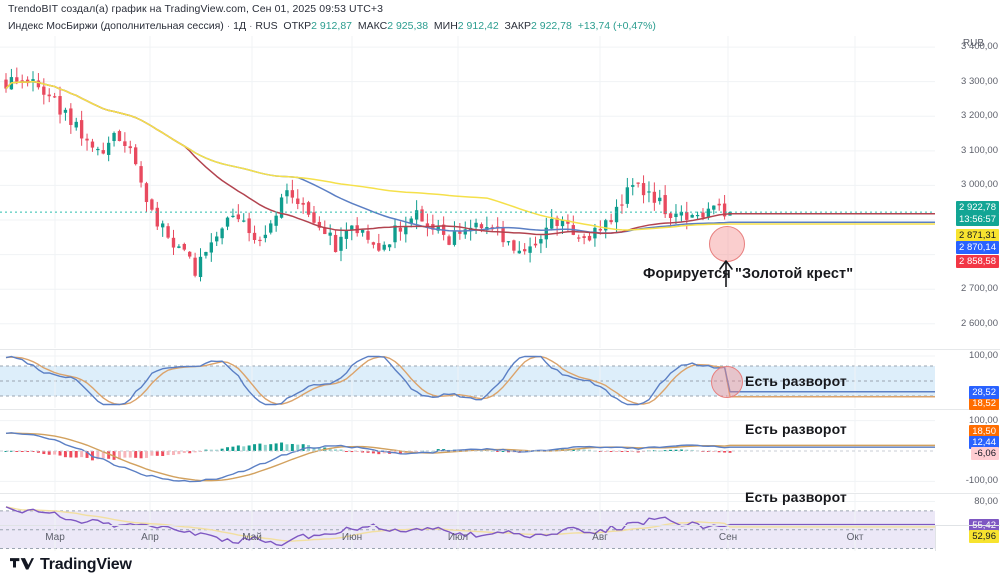 Image resolution: width=1000 pixels, height=583 pixels. Describe the element at coordinates (977, 235) in the screenshot. I see `price-value-pill: 2 871,31` at that location.